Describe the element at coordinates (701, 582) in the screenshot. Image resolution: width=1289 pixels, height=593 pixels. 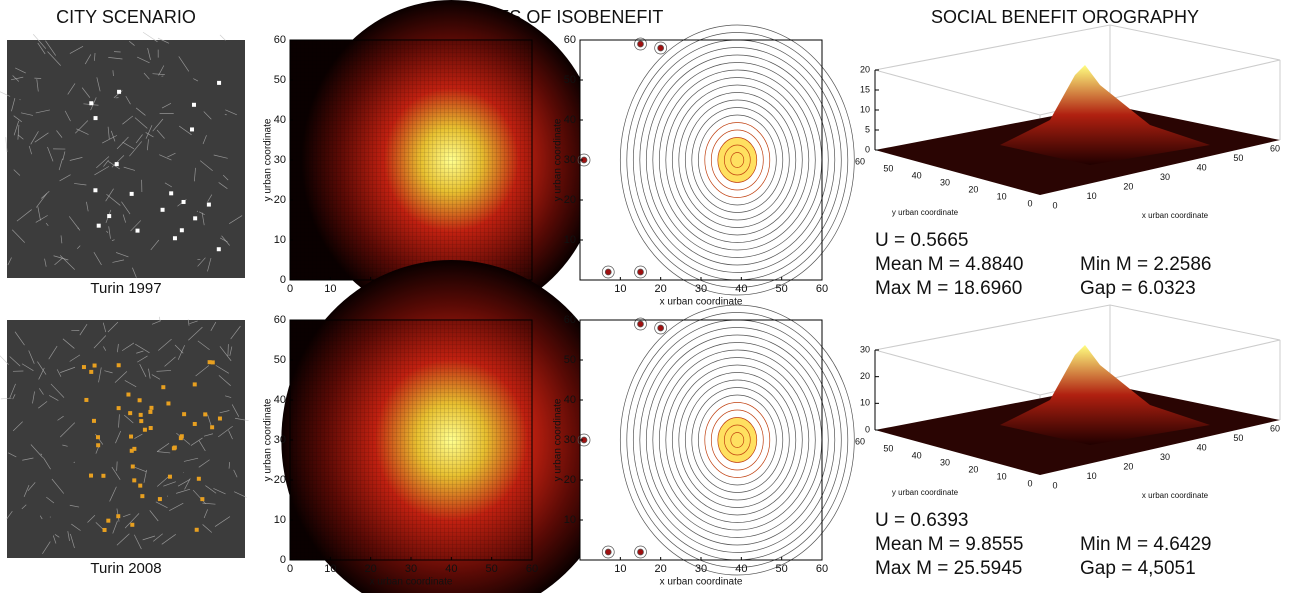
I see `x-axis-label: x urban coordinate` at that location.